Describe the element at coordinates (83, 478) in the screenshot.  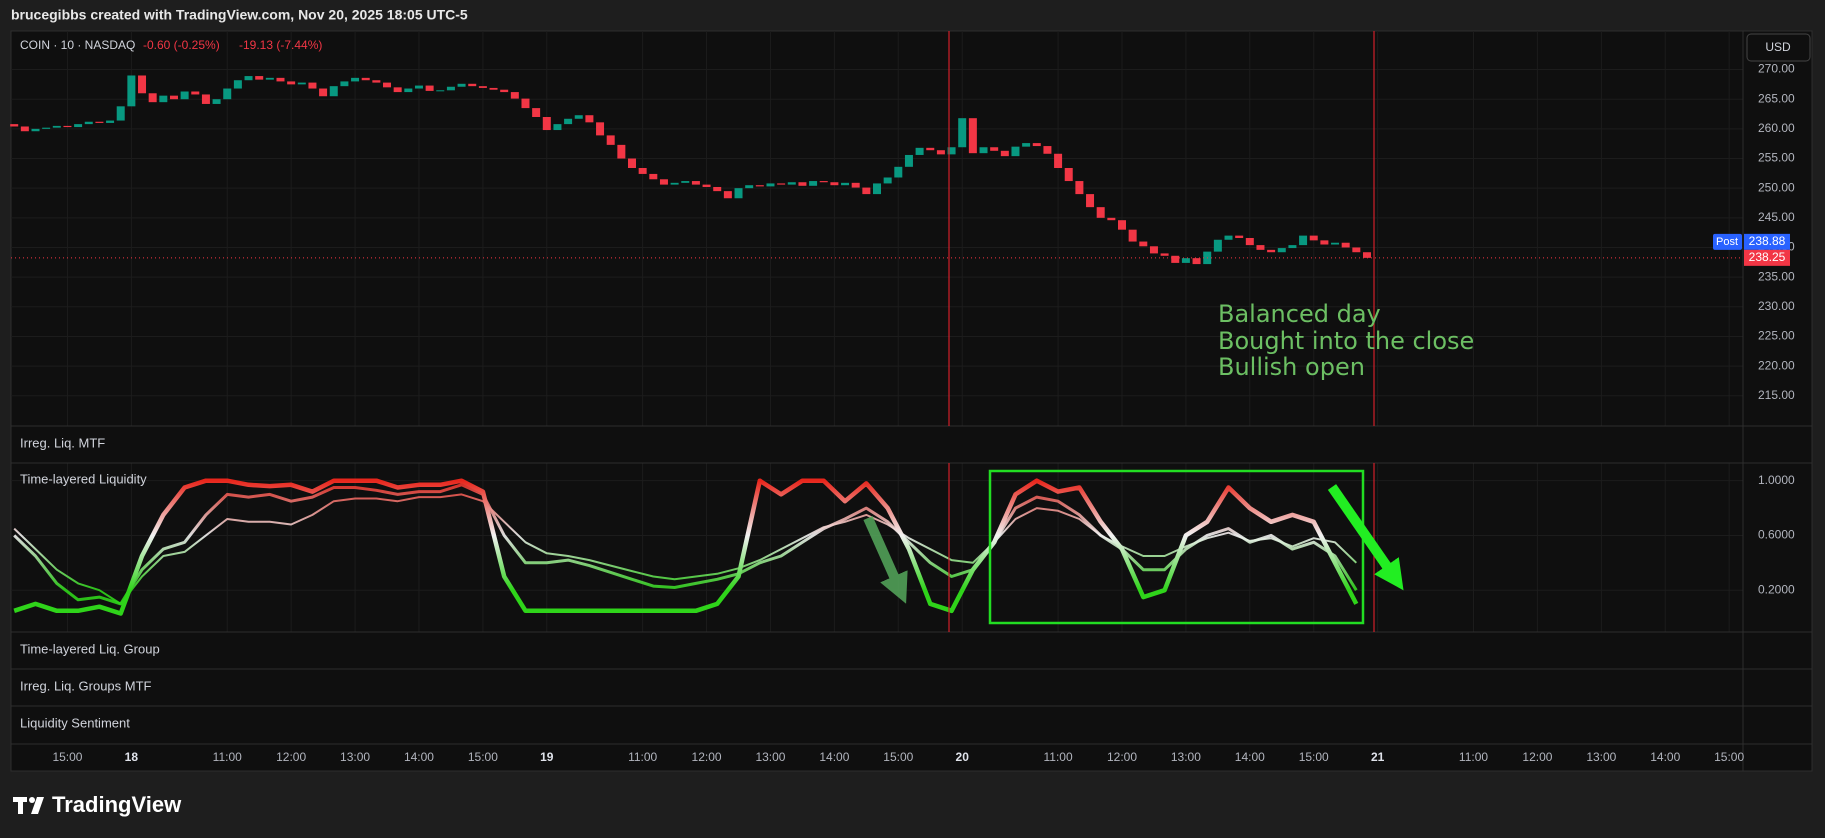
I see `pane-title: Time-layered Liquidity` at that location.